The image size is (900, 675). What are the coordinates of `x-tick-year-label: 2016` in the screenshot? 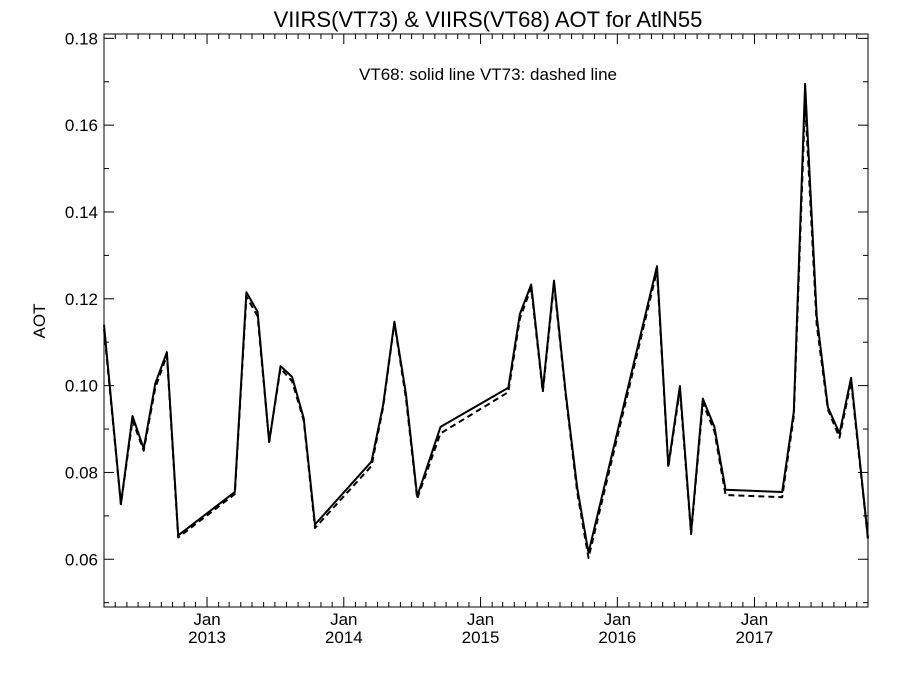 It's located at (617, 637).